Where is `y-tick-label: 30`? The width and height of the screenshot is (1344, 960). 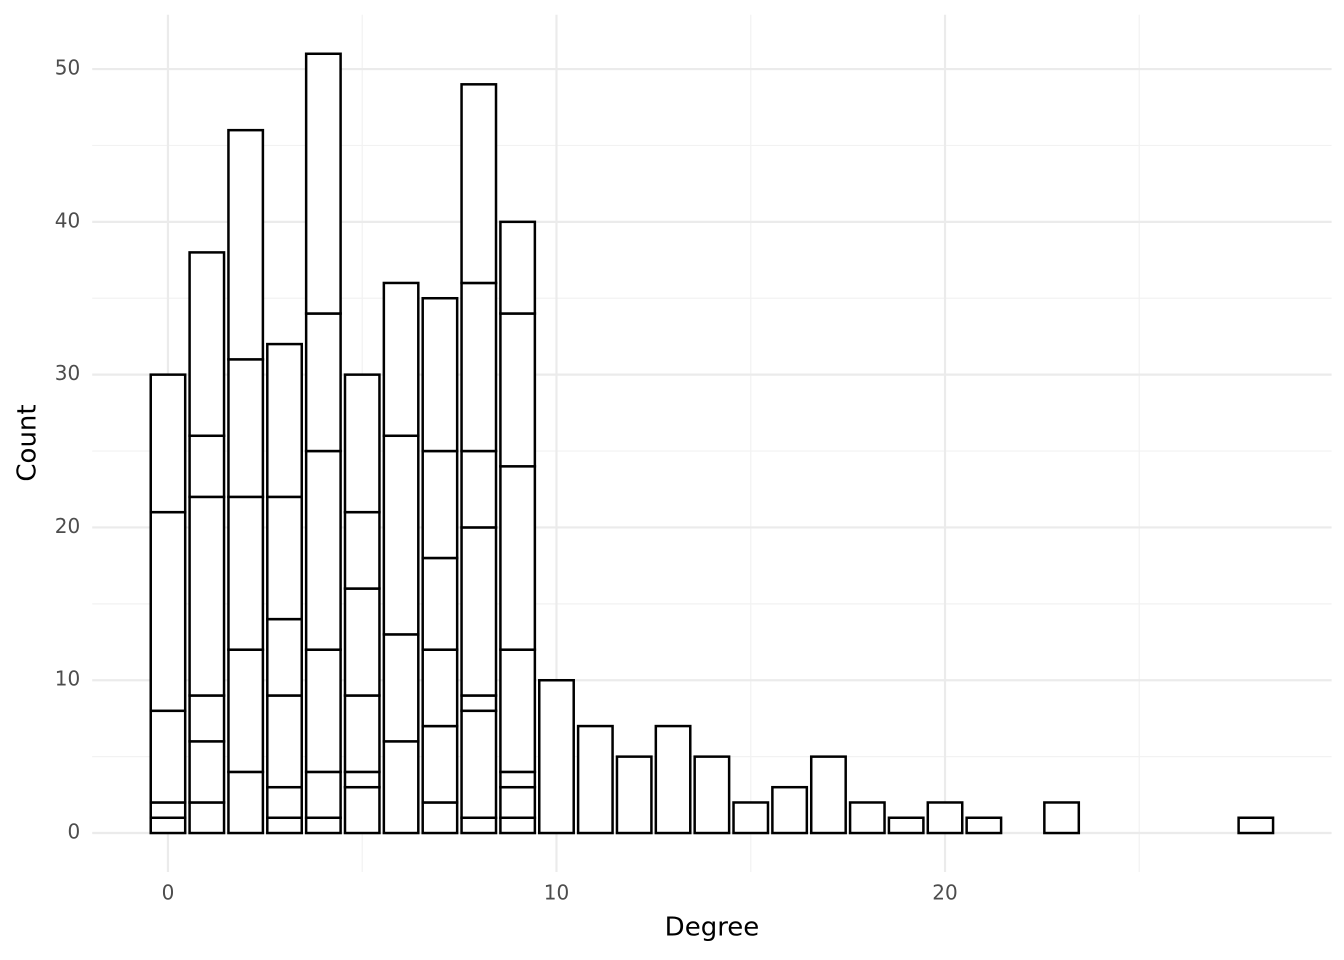
y-tick-label: 30 is located at coordinates (67, 373).